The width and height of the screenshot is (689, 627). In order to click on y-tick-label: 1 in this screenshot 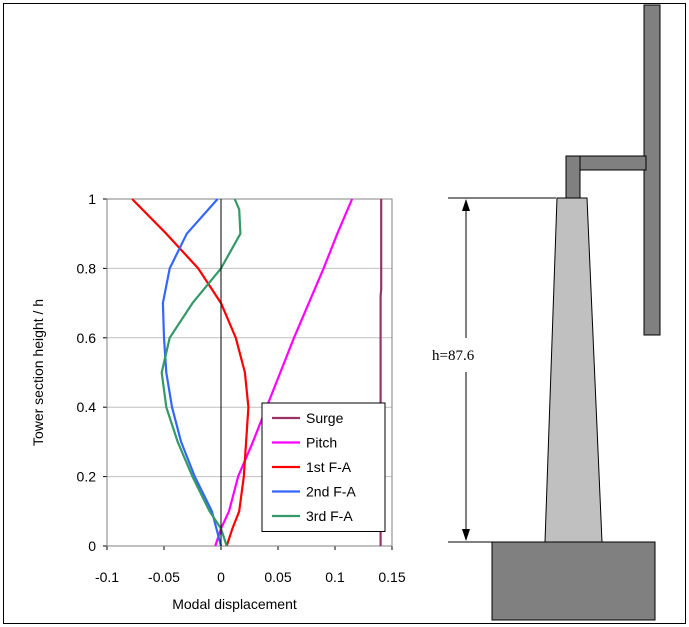, I will do `click(92, 199)`.